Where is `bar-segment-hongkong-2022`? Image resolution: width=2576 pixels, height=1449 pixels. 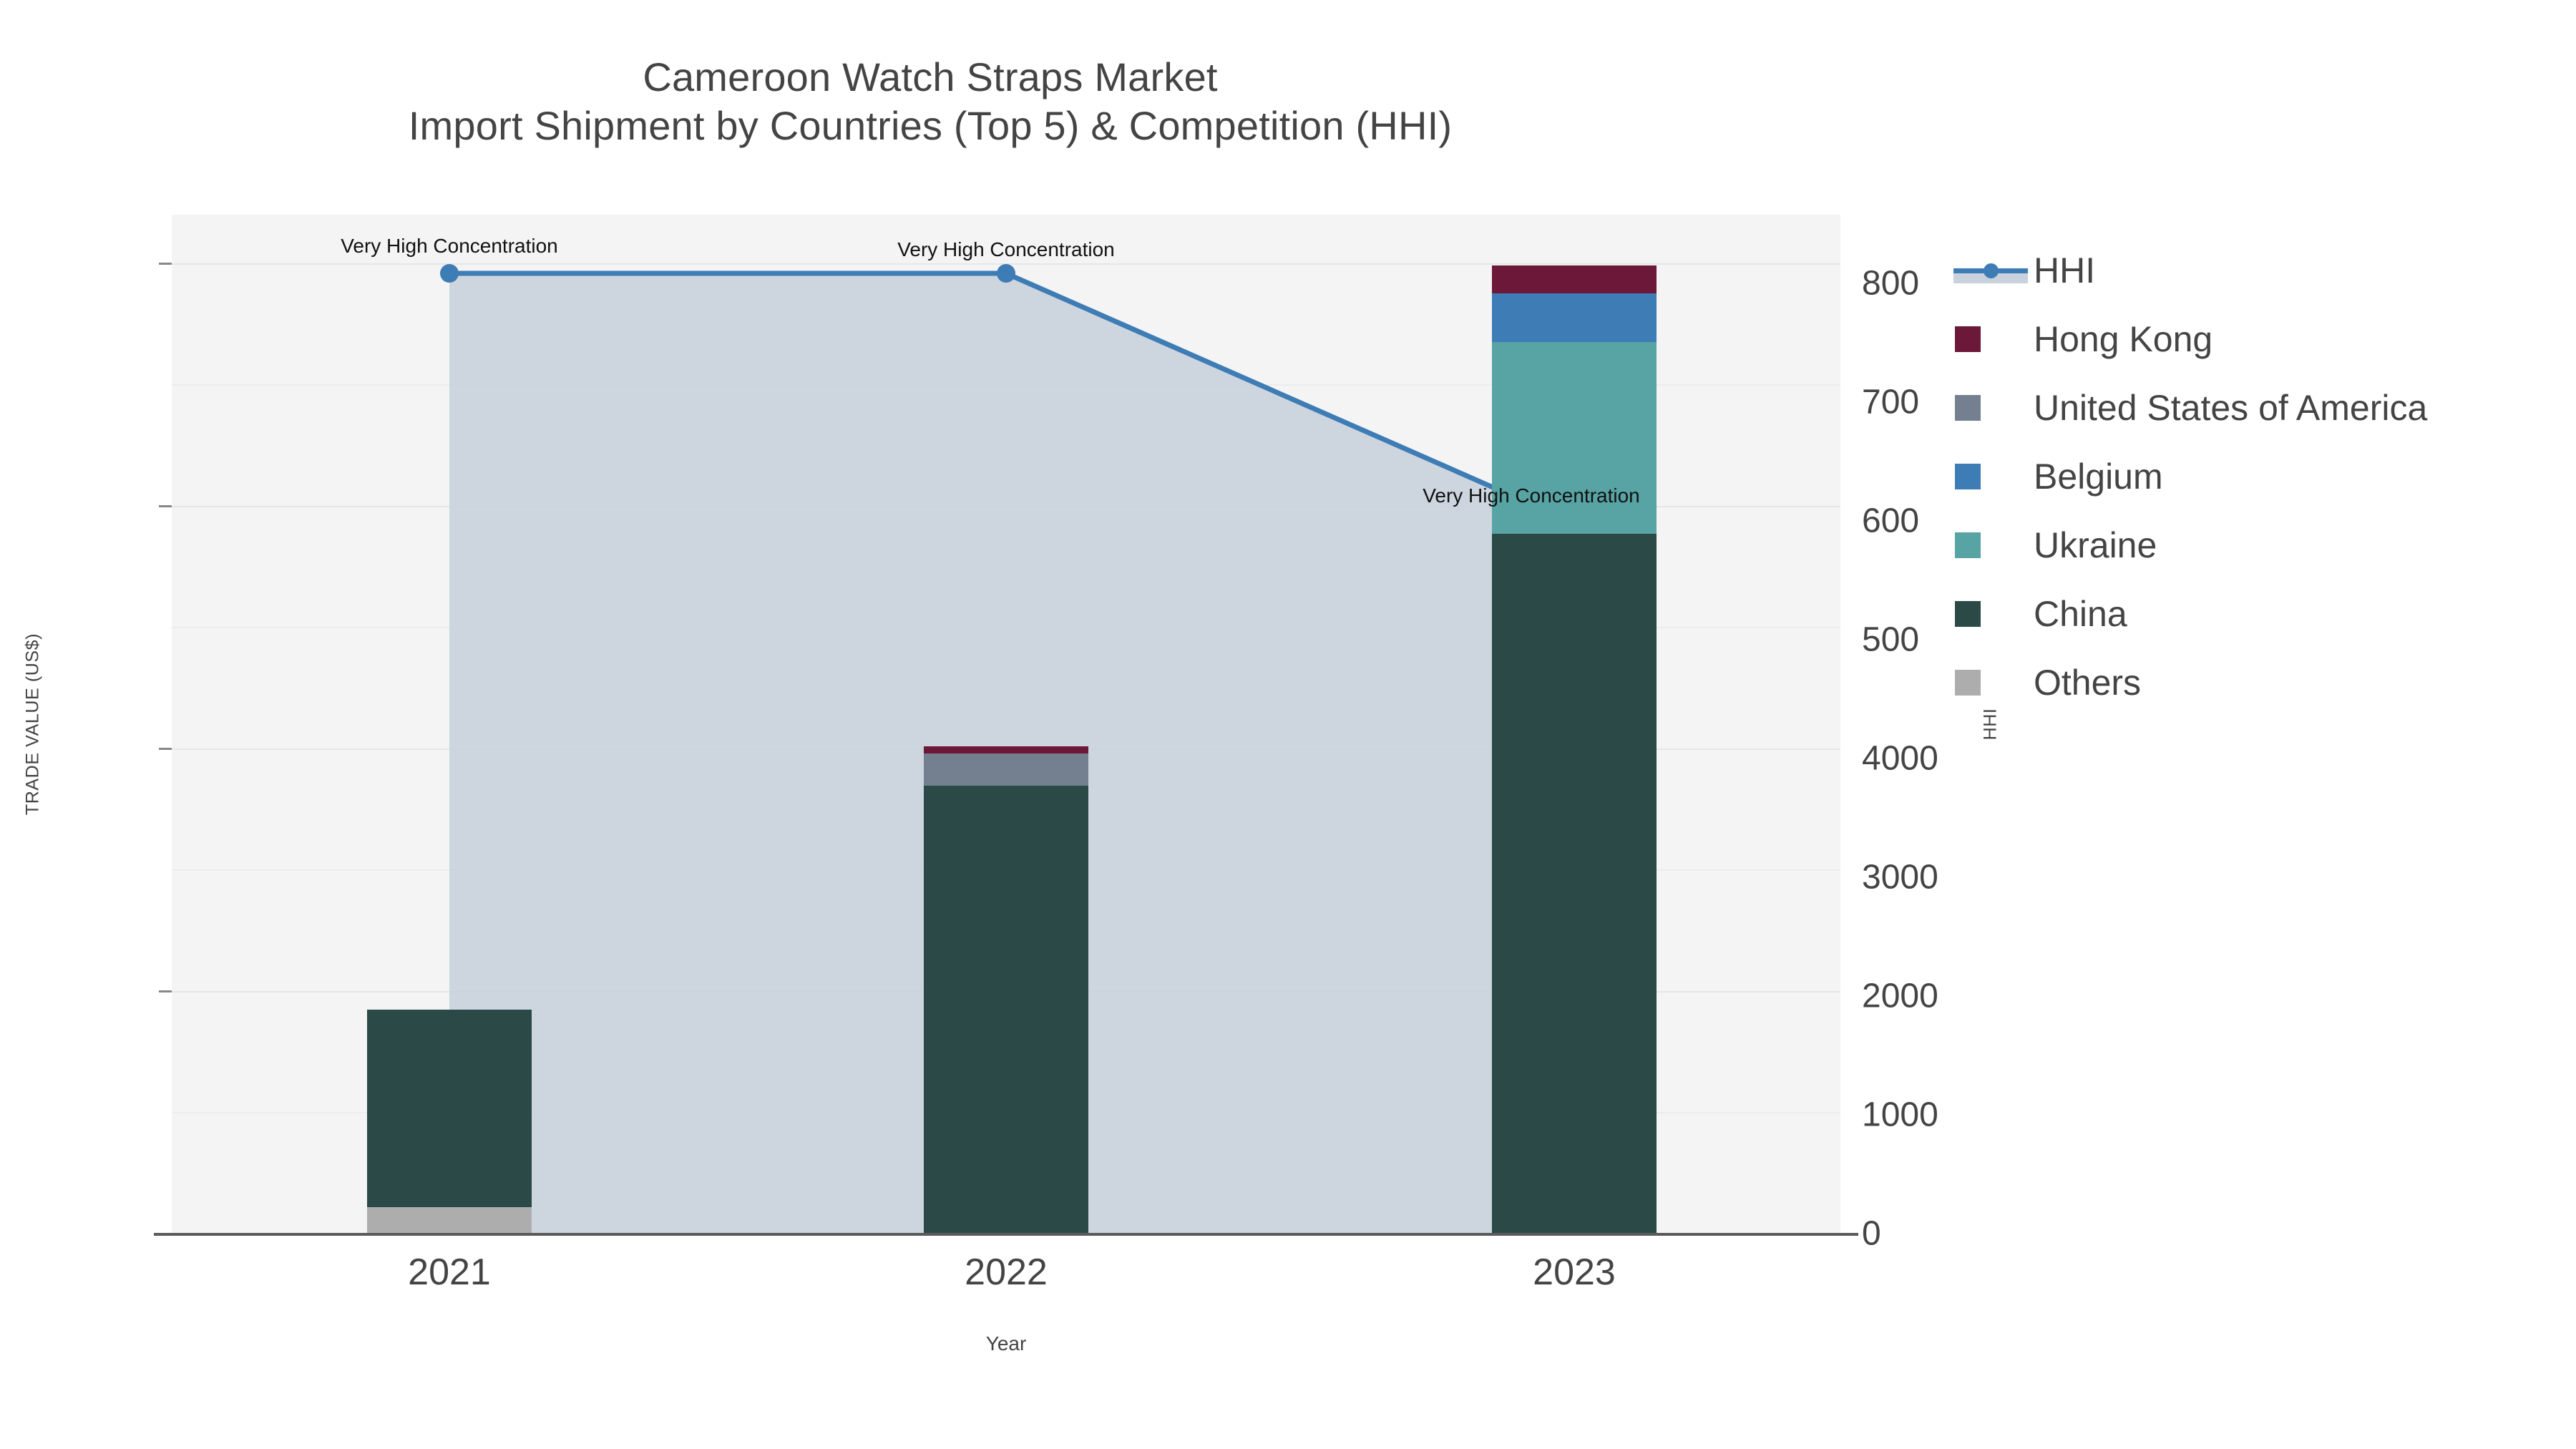
bar-segment-hongkong-2022 is located at coordinates (1006, 749).